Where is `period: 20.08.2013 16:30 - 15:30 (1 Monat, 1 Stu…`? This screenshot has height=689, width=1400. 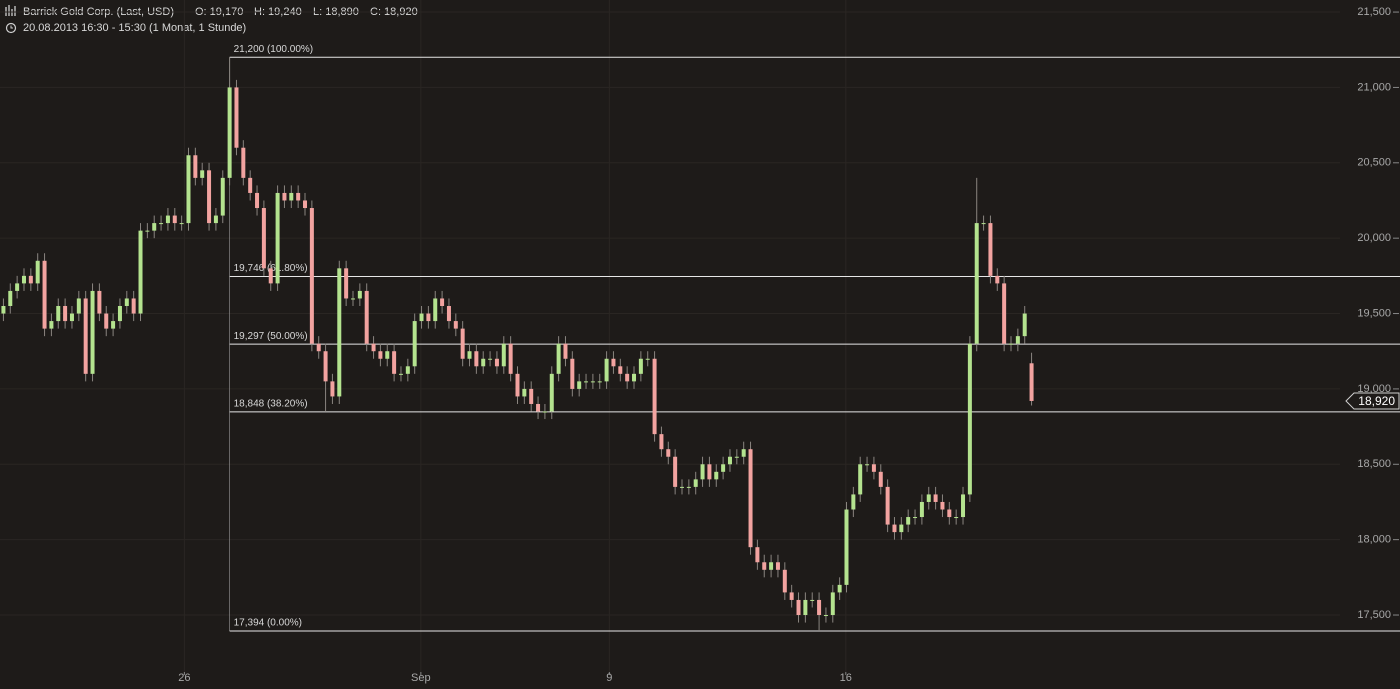 period: 20.08.2013 16:30 - 15:30 (1 Monat, 1 Stu… is located at coordinates (134, 28).